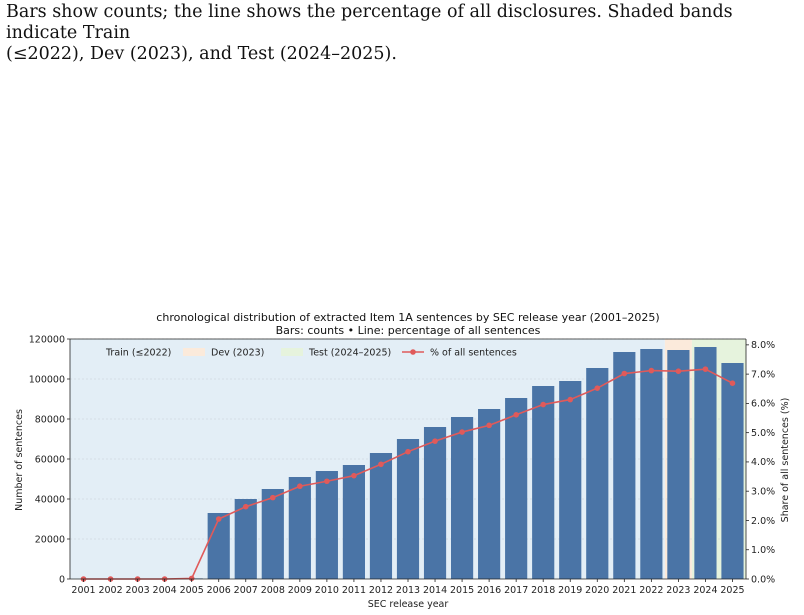 This screenshot has width=804, height=615. I want to click on y-tick-label: 0, so click(62, 579).